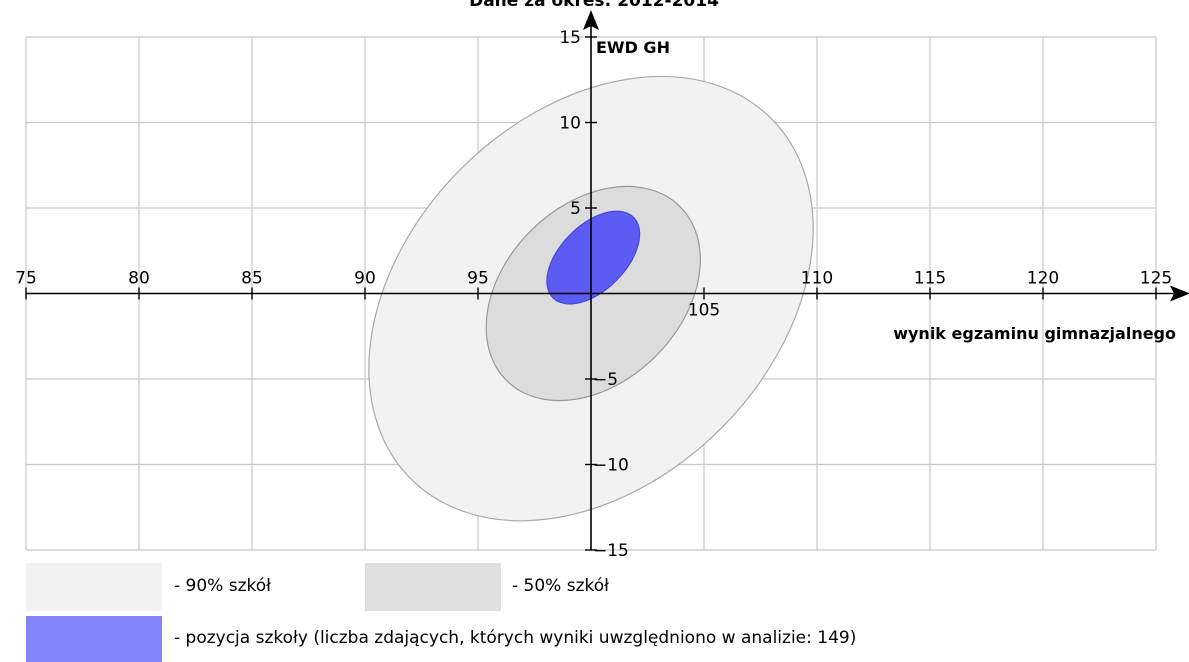 The height and width of the screenshot is (662, 1189). What do you see at coordinates (560, 586) in the screenshot?
I see `legend-label-50: - 50% szkół` at bounding box center [560, 586].